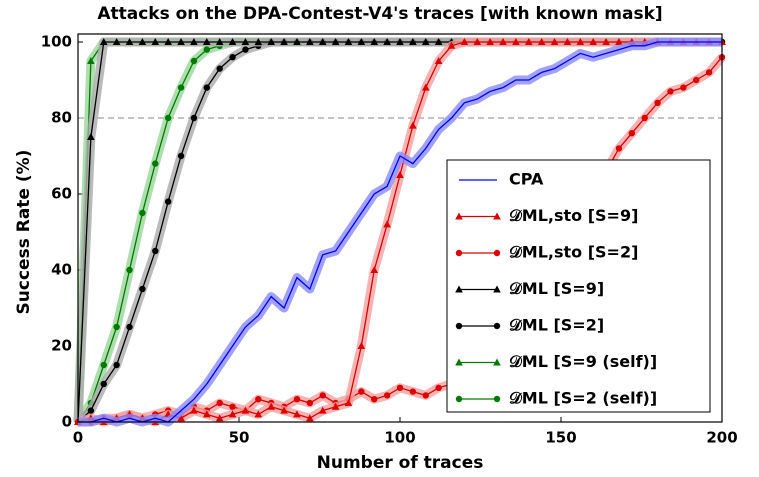 The height and width of the screenshot is (477, 759). What do you see at coordinates (560, 438) in the screenshot?
I see `x-tick-label: 150` at bounding box center [560, 438].